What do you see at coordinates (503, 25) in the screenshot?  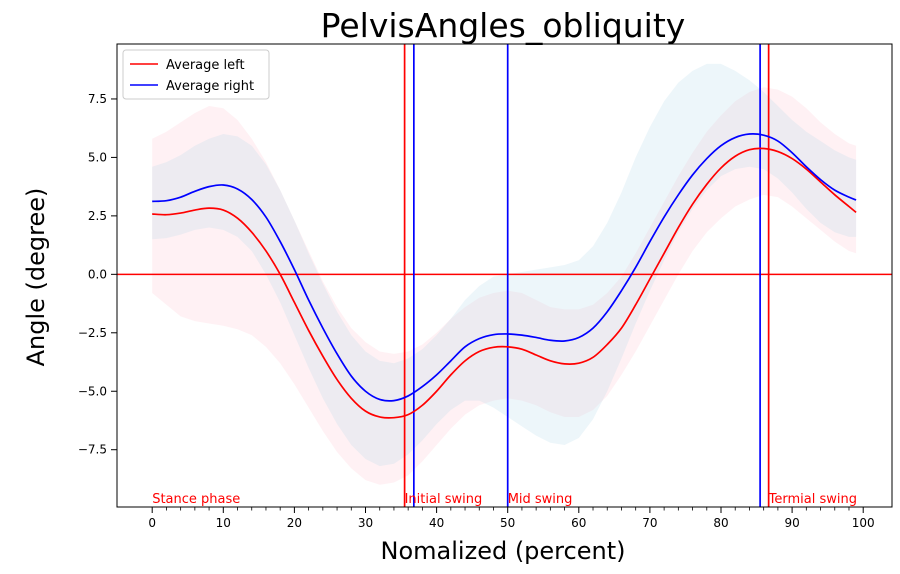 I see `chart-title: PelvisAngles_obliquity` at bounding box center [503, 25].